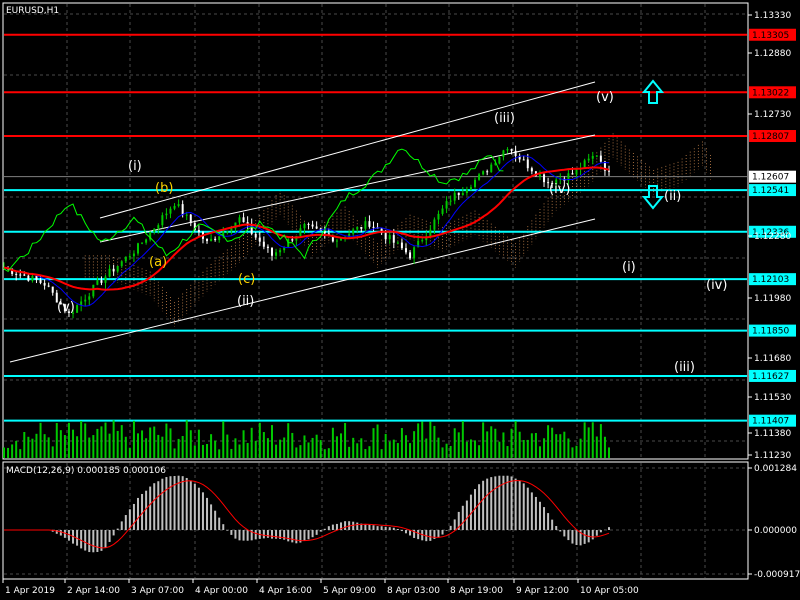 The height and width of the screenshot is (600, 800). What do you see at coordinates (93, 591) in the screenshot?
I see `time-tick-label: 2 Apr 14:00` at bounding box center [93, 591].